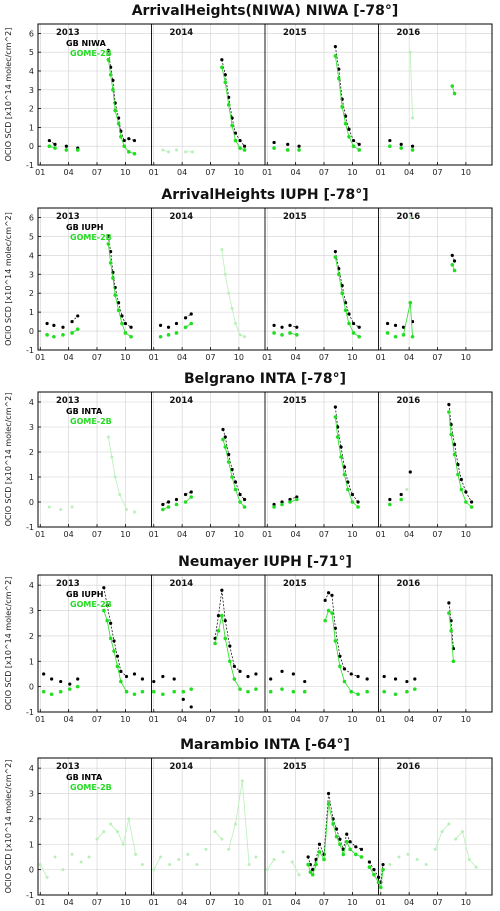 Image resolution: width=500 pixels, height=911 pixels. What do you see at coordinates (91, 787) in the screenshot?
I see `legend-entry-gome: GOME-2B` at bounding box center [91, 787].